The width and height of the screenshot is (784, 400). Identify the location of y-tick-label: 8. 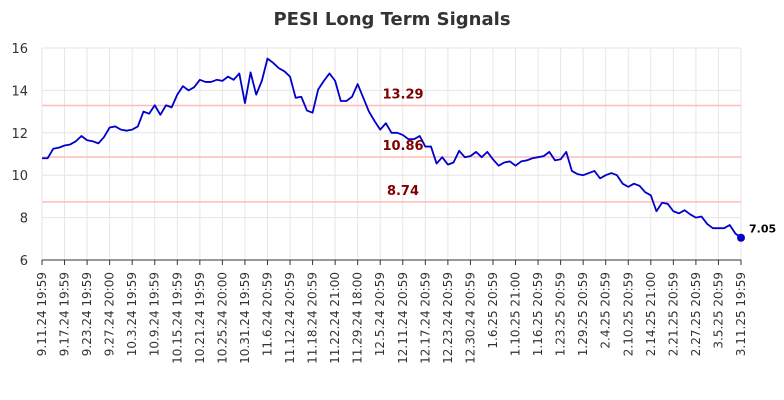
(24, 219).